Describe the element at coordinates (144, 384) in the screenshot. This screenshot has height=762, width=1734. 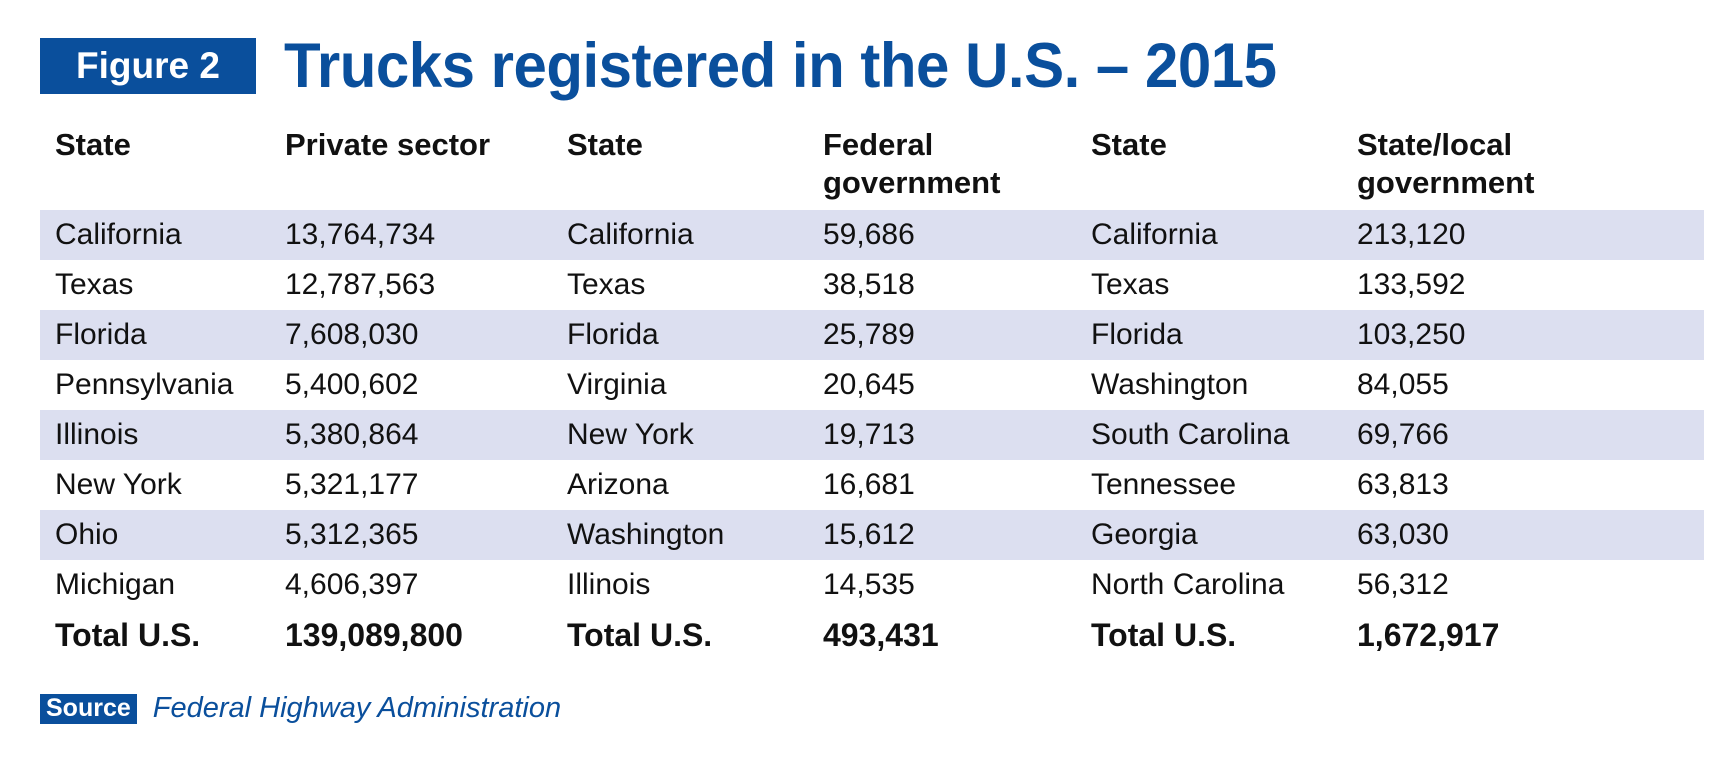
I see `state-cell: Pennsylvania` at that location.